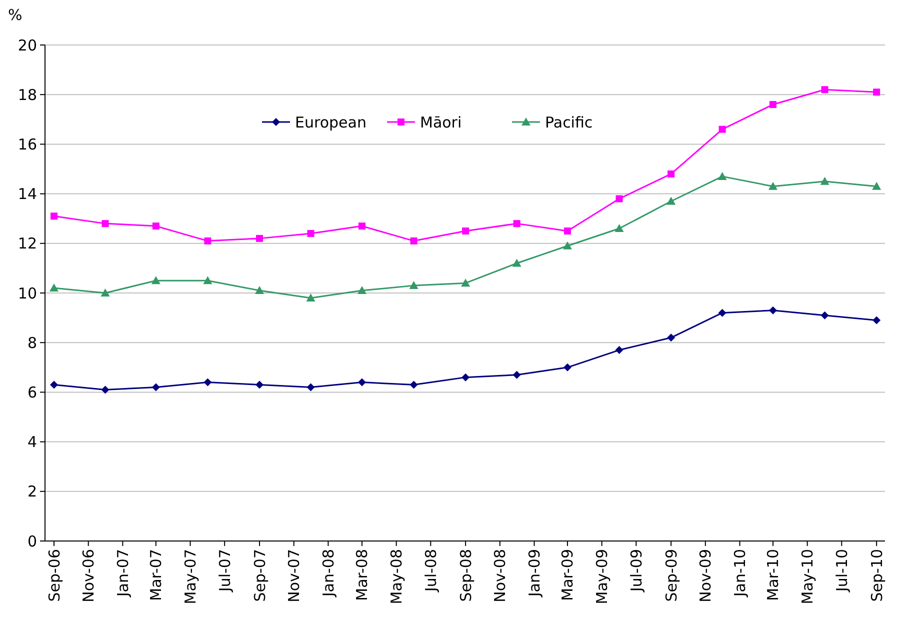 Image resolution: width=899 pixels, height=618 pixels. I want to click on legend-label: Pacific, so click(569, 122).